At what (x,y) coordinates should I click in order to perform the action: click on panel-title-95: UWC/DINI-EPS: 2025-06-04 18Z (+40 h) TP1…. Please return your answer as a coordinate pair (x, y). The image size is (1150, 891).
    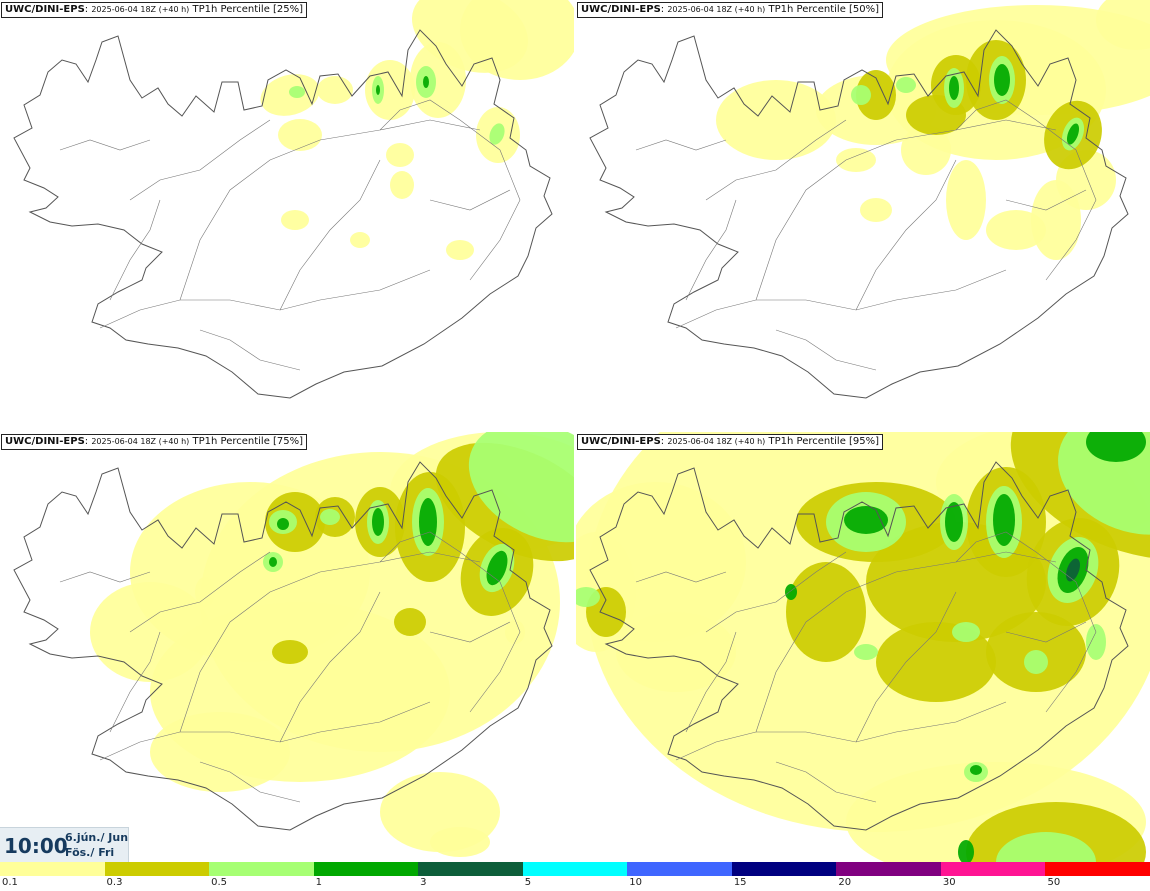
    Looking at the image, I should click on (730, 442).